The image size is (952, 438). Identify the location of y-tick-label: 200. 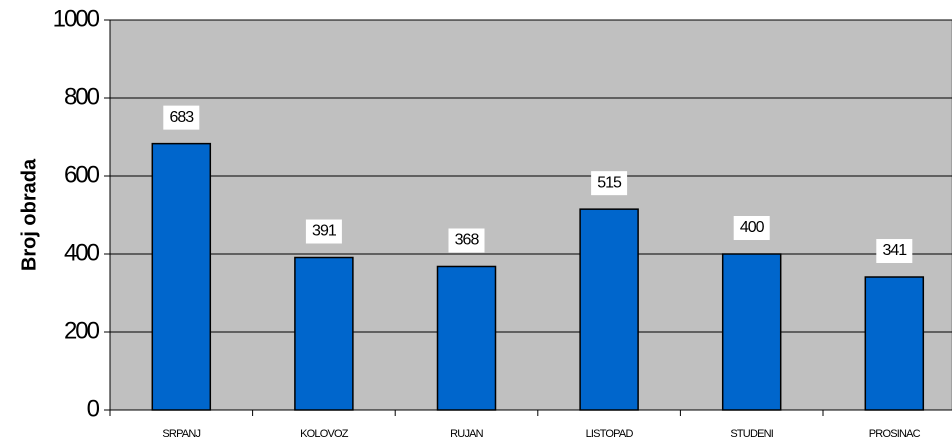
(82, 330).